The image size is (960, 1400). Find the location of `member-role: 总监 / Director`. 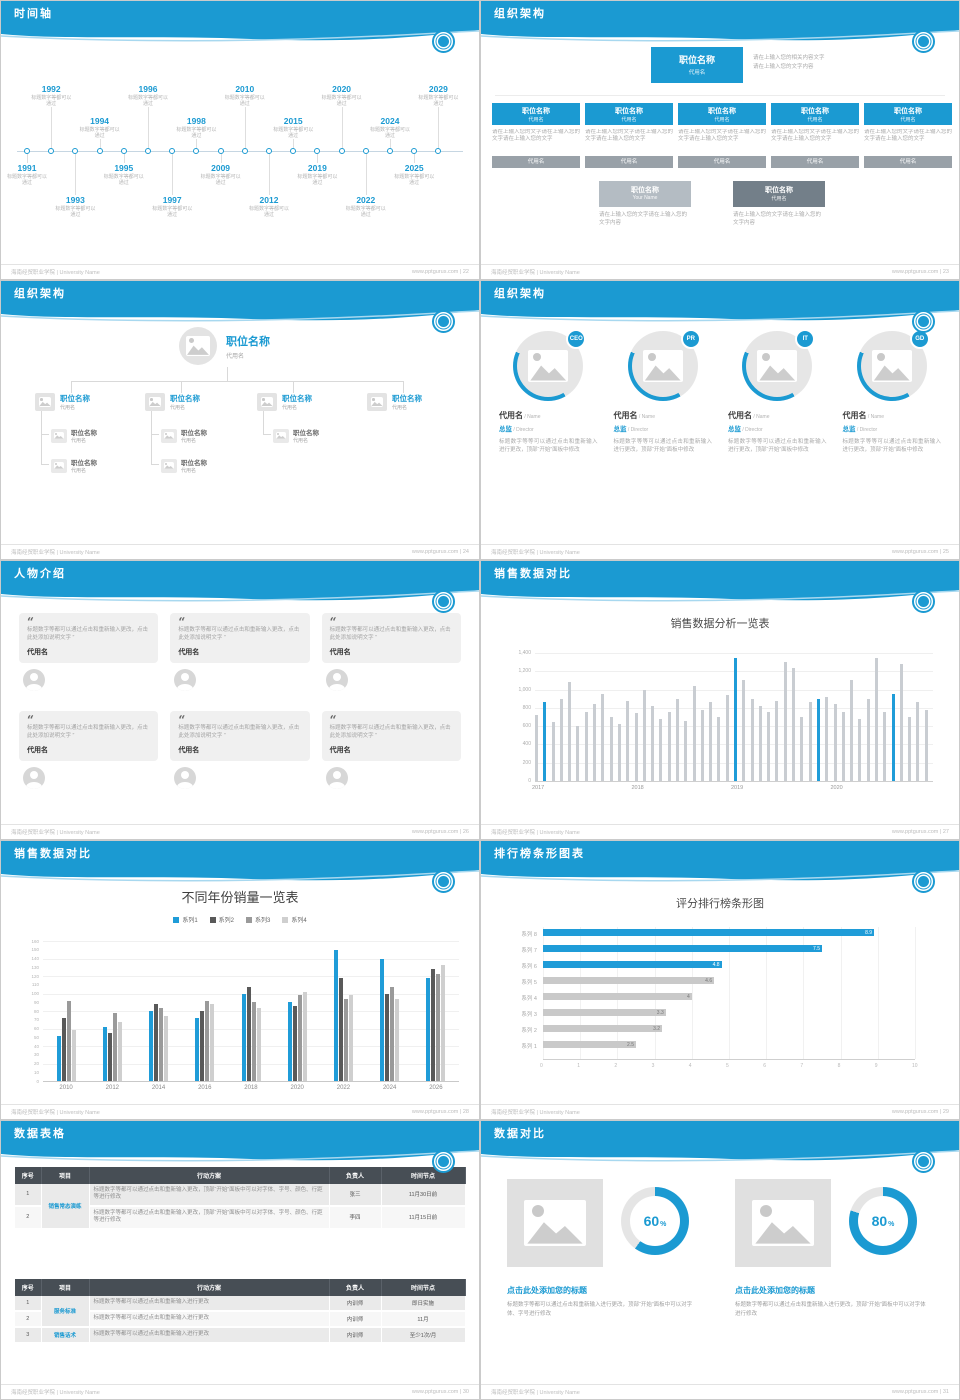

member-role: 总监 / Director is located at coordinates (548, 428).